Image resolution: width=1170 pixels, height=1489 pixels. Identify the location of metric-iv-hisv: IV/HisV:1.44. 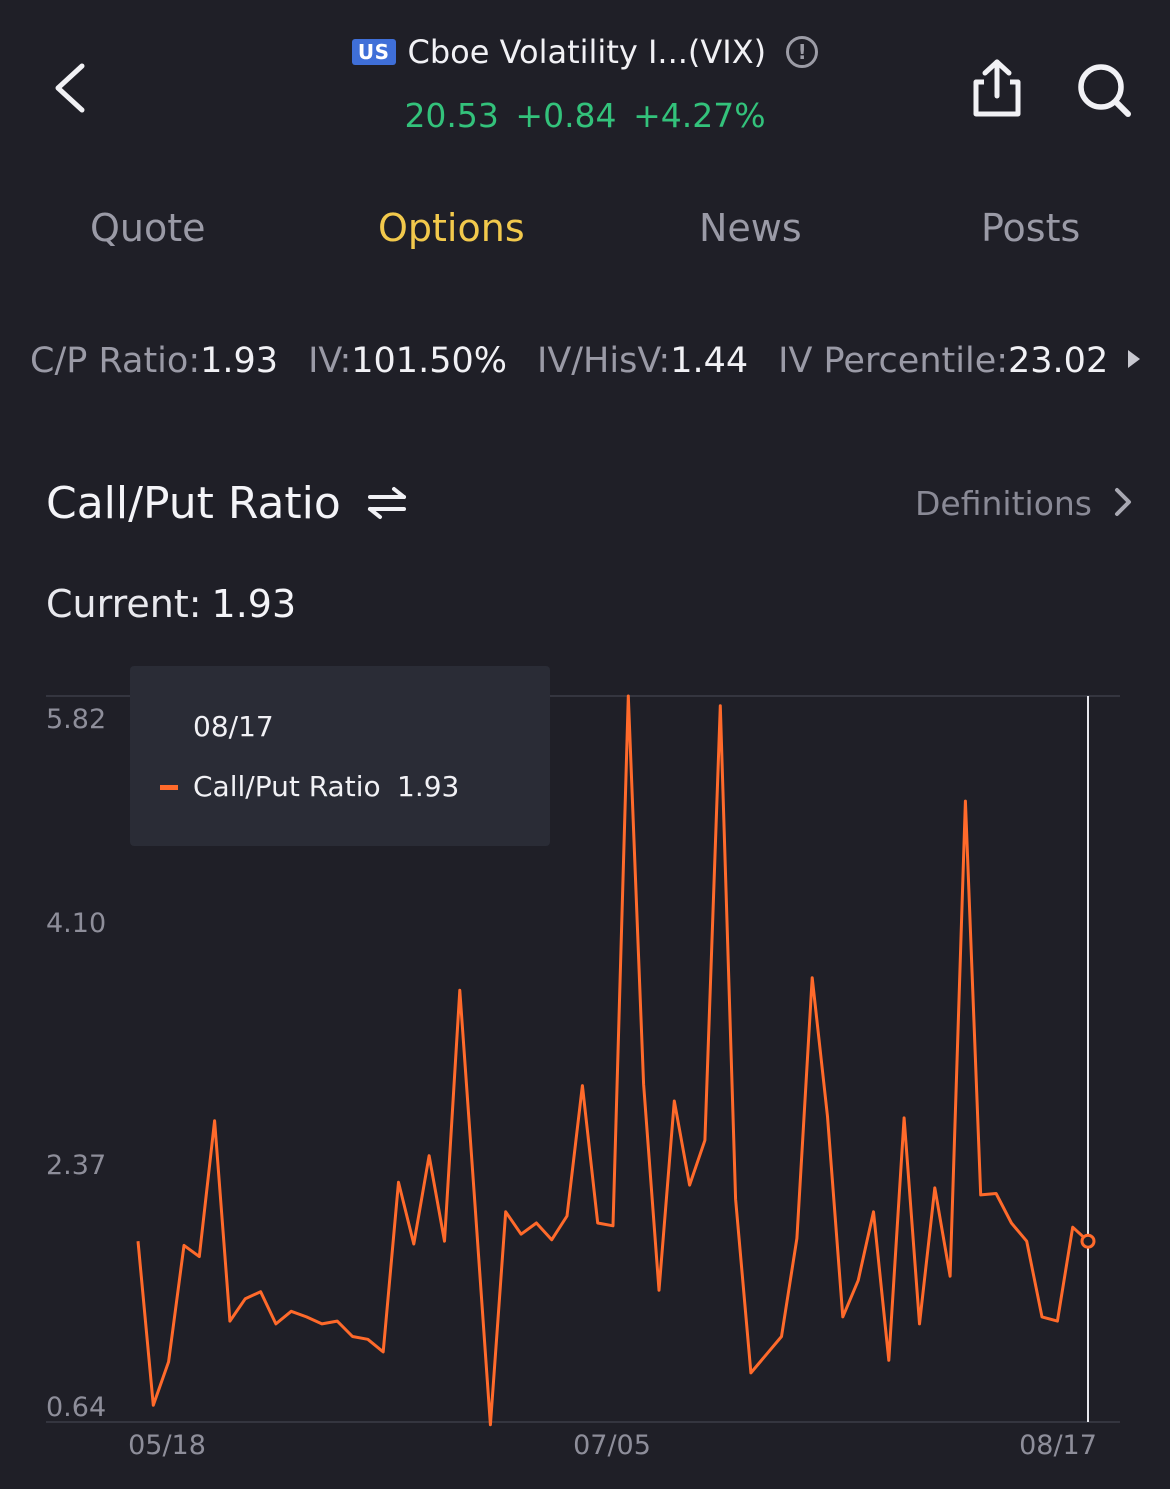
(642, 361).